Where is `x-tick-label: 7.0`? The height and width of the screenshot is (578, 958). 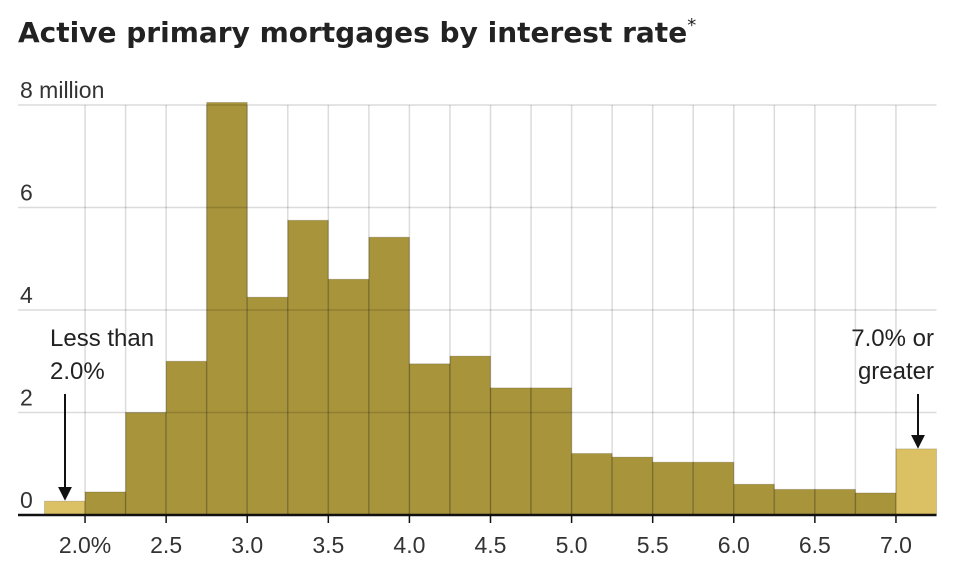
x-tick-label: 7.0 is located at coordinates (896, 545).